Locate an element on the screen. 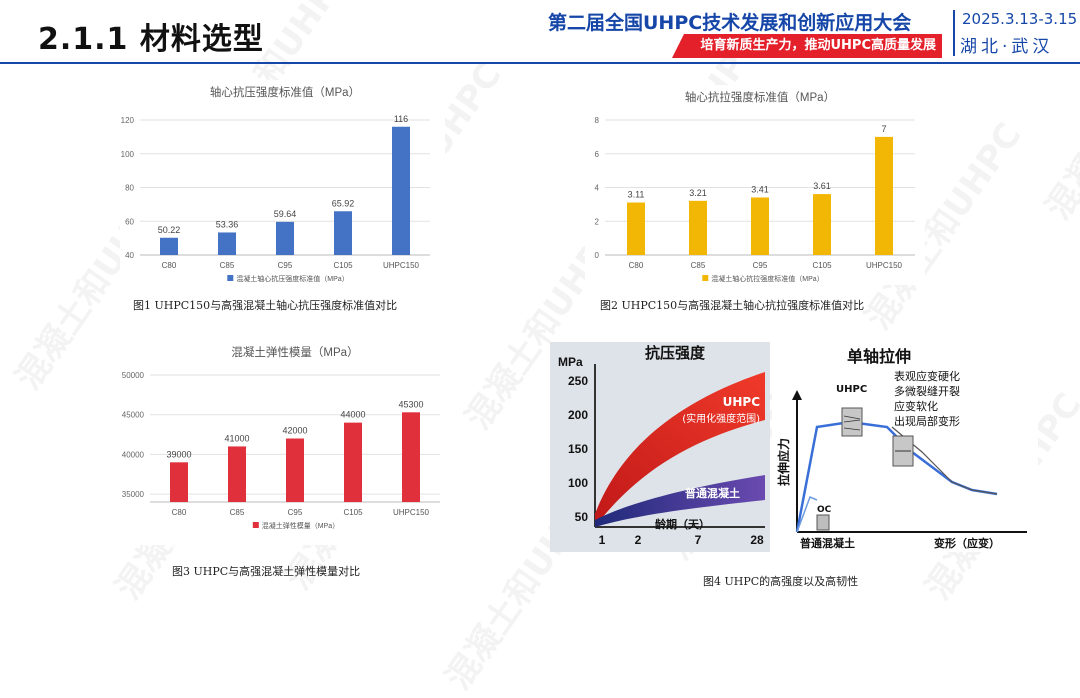  x-tick-label: 7 is located at coordinates (698, 540).